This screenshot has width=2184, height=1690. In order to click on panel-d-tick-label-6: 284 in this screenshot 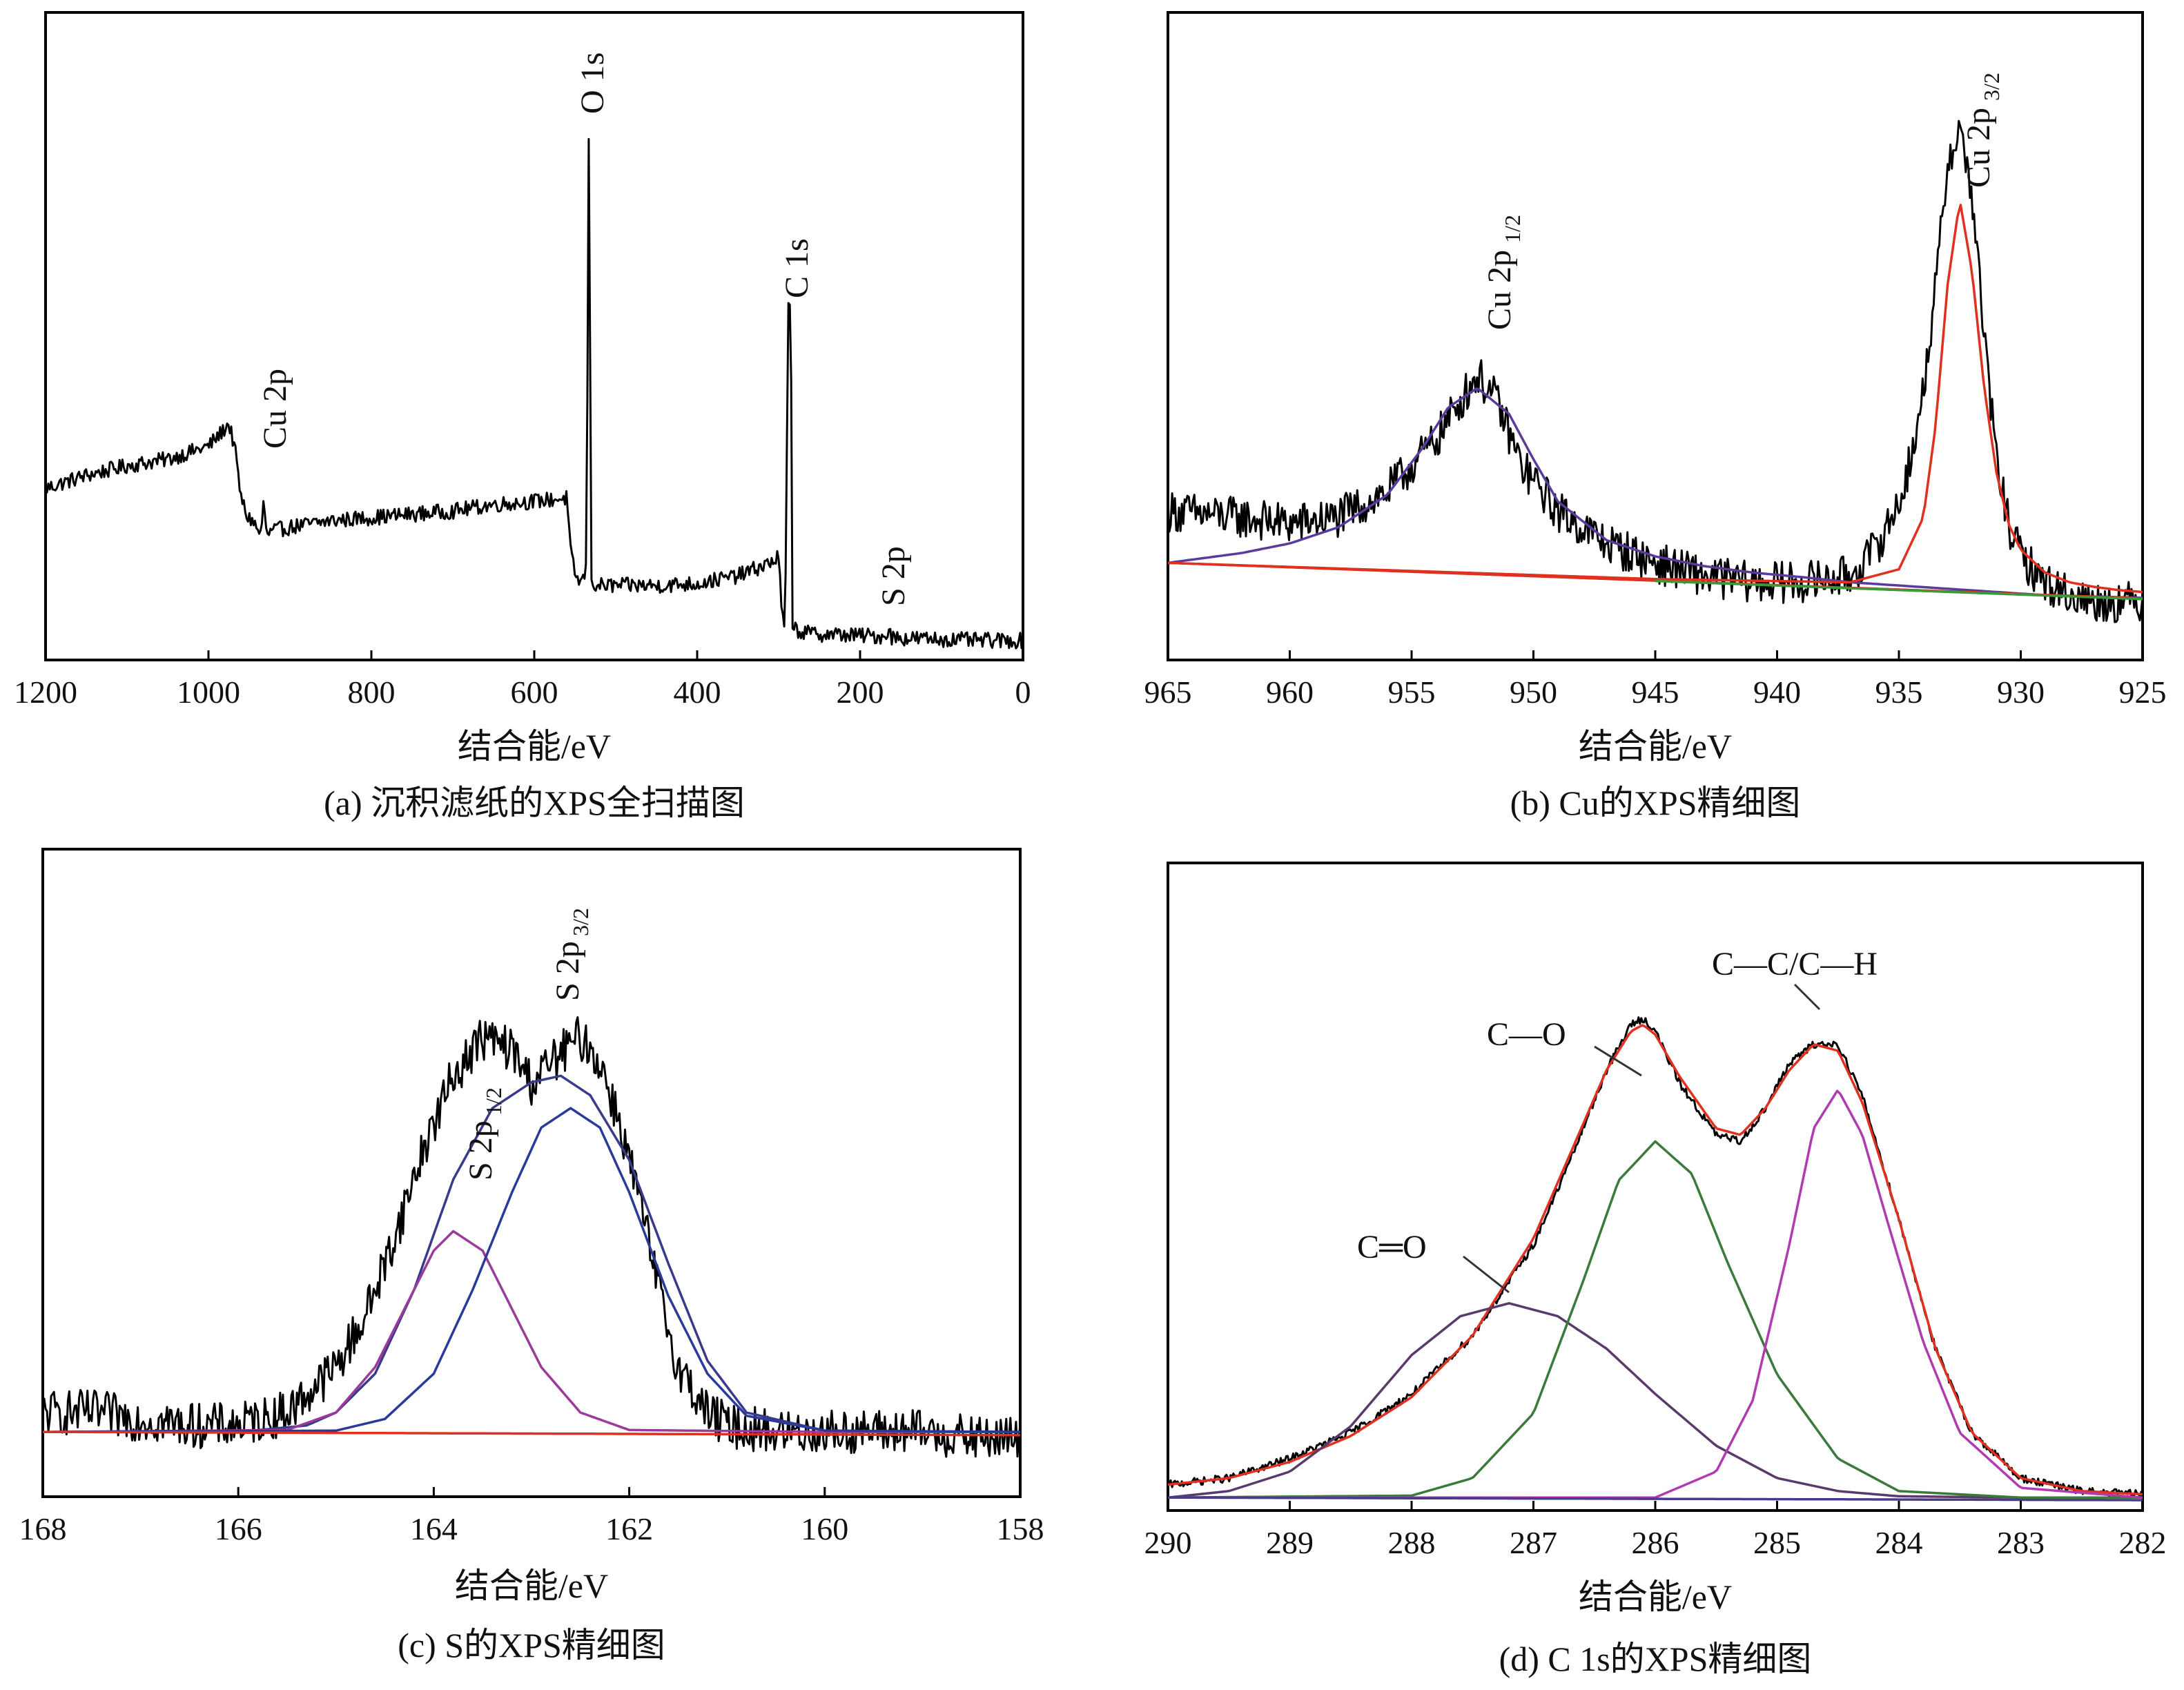, I will do `click(1899, 1542)`.